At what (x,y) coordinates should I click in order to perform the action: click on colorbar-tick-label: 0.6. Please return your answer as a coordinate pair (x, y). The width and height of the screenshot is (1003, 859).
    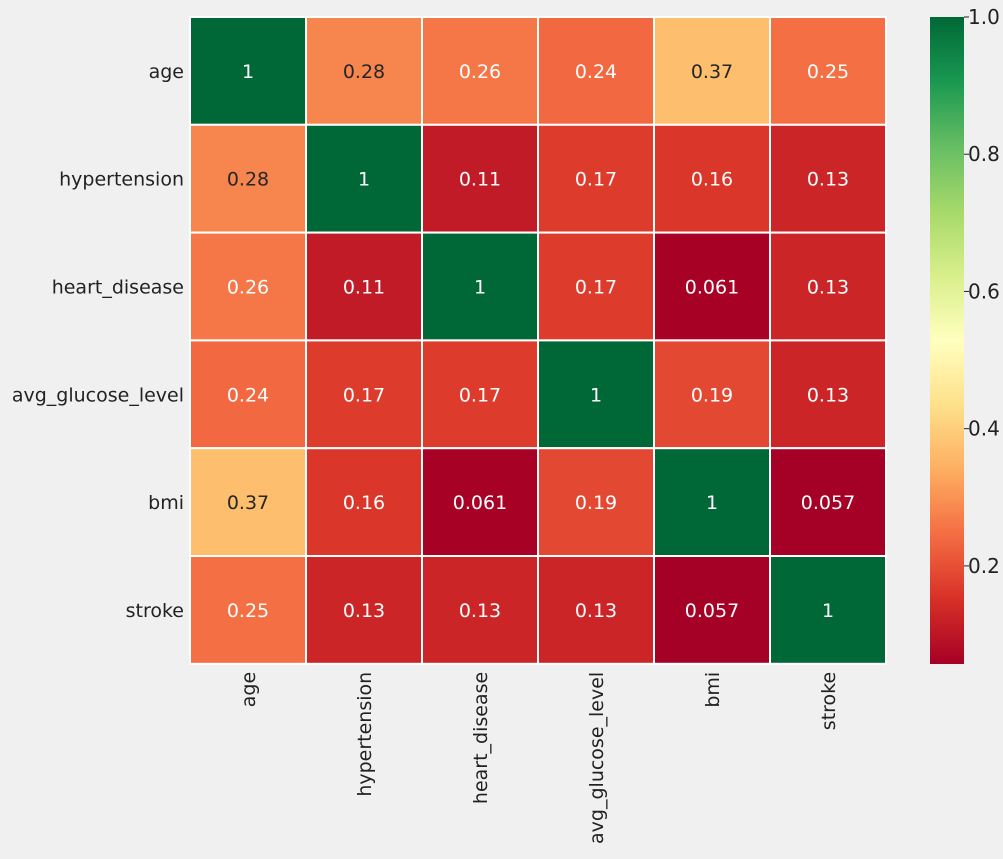
    Looking at the image, I should click on (984, 291).